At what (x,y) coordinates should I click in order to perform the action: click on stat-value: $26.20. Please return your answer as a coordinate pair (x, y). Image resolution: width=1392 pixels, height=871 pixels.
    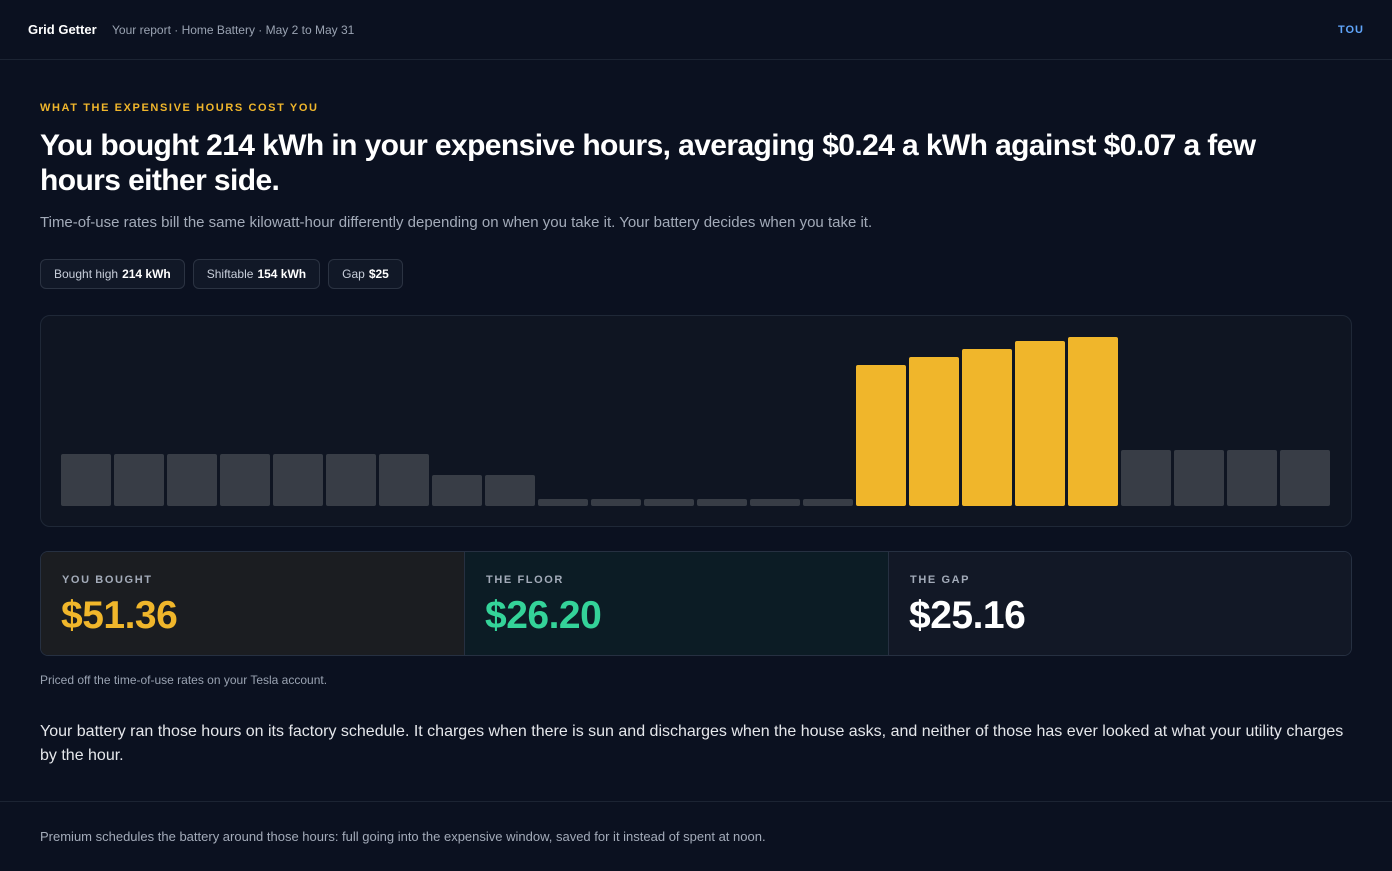
    Looking at the image, I should click on (543, 615).